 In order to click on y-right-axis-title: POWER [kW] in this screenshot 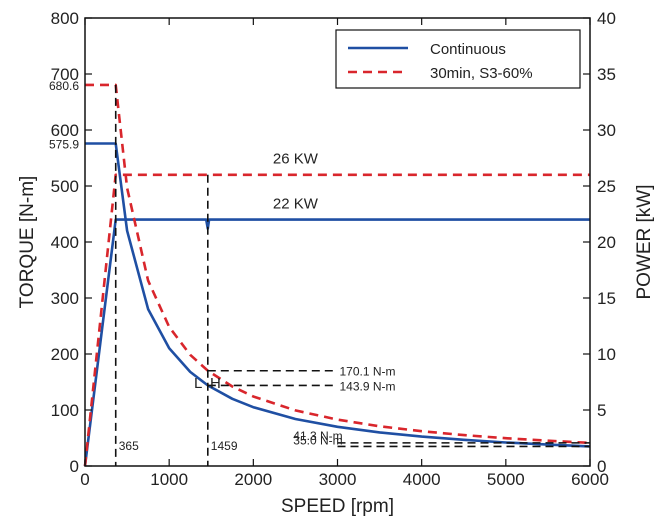, I will do `click(644, 241)`.